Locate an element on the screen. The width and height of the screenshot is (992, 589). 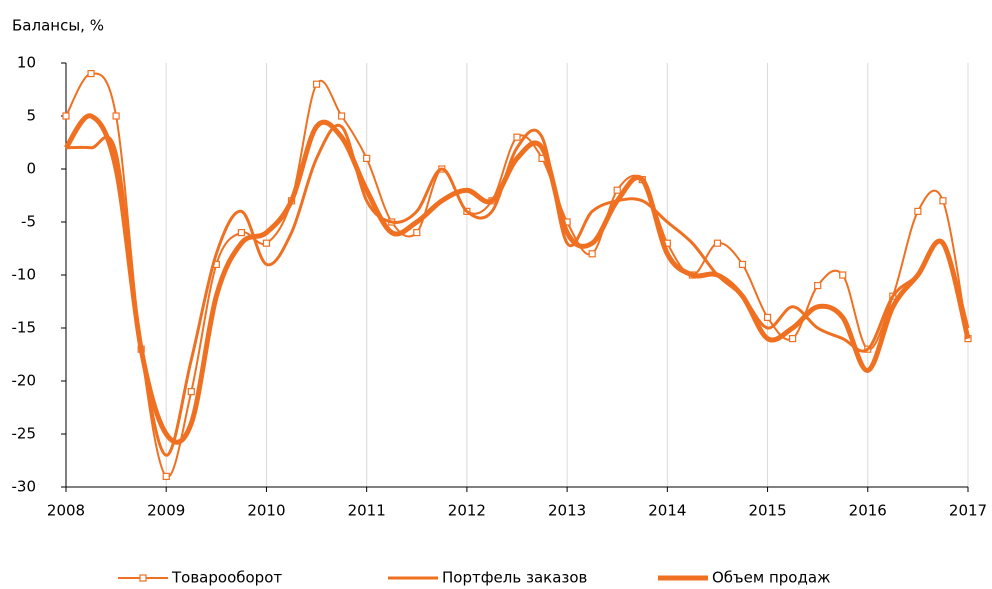
x-tick-label: 2010 is located at coordinates (266, 511).